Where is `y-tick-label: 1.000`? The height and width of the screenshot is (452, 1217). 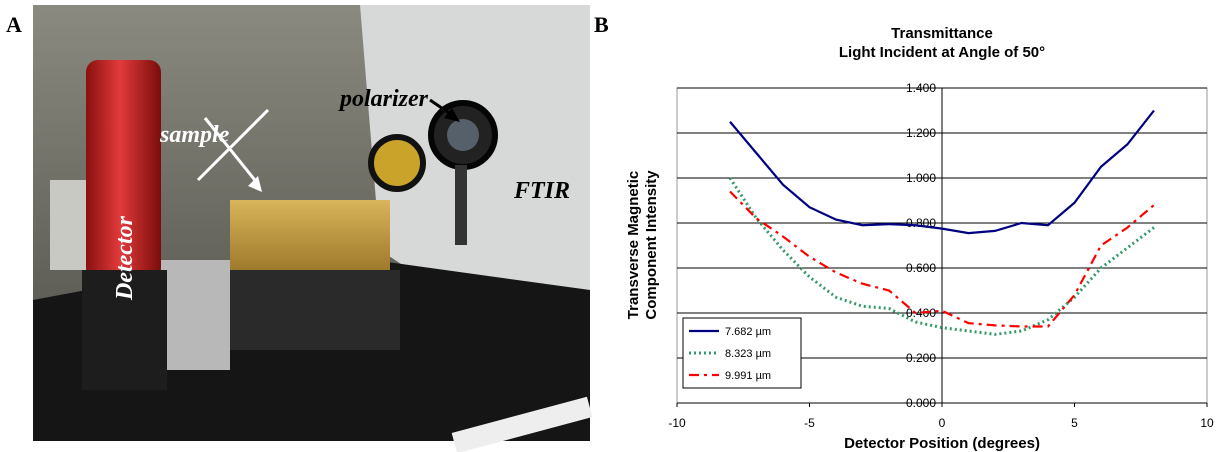
y-tick-label: 1.000 is located at coordinates (921, 178).